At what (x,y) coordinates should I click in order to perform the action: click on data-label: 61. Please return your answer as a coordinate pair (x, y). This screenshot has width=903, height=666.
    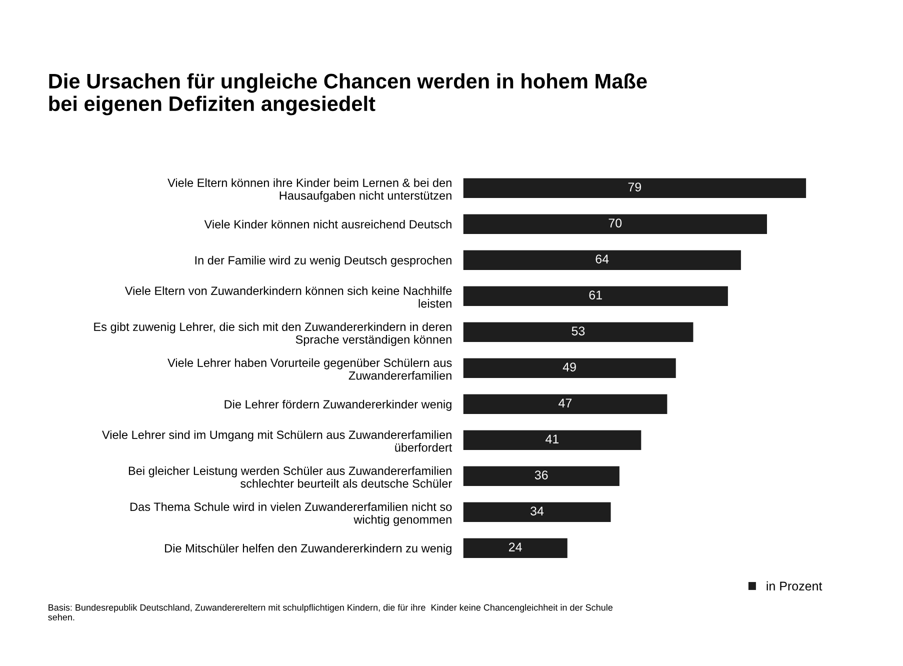
    Looking at the image, I should click on (595, 295).